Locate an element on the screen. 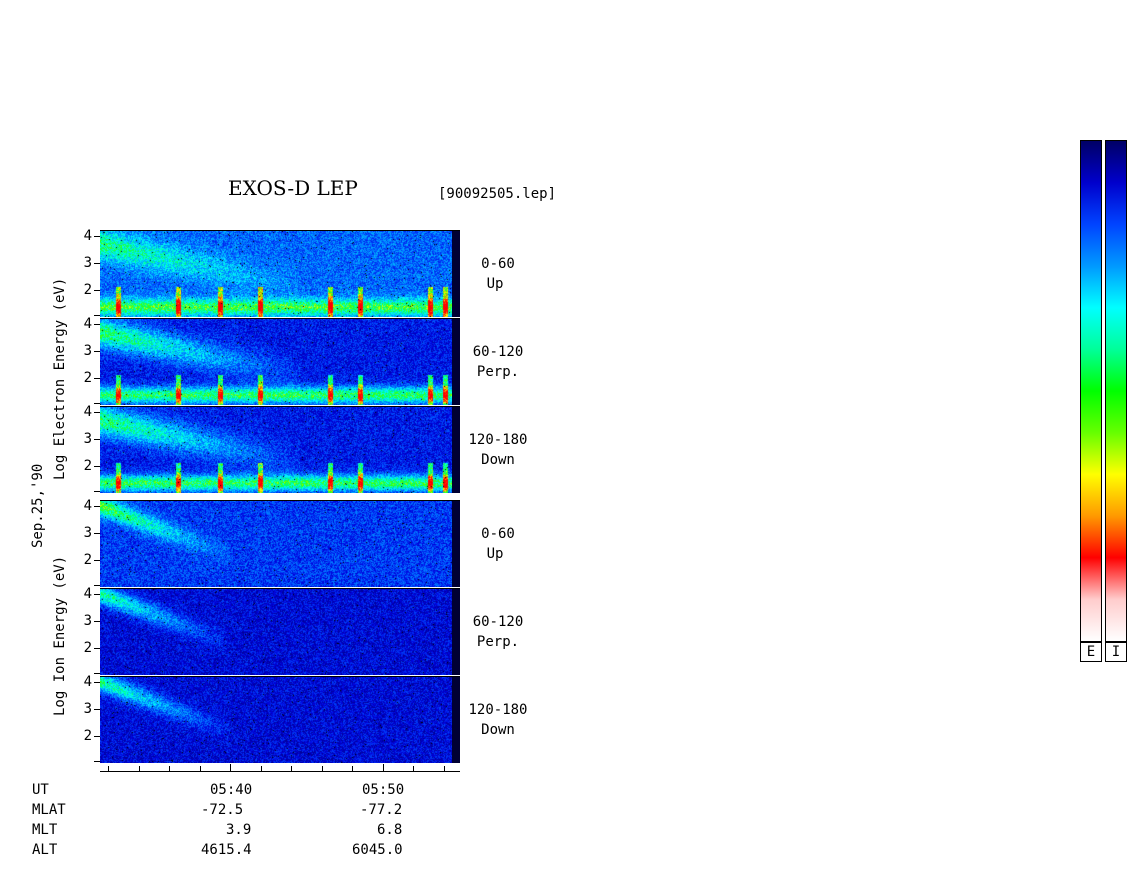  panel-label-1: 60-120 Perp. is located at coordinates (498, 362).